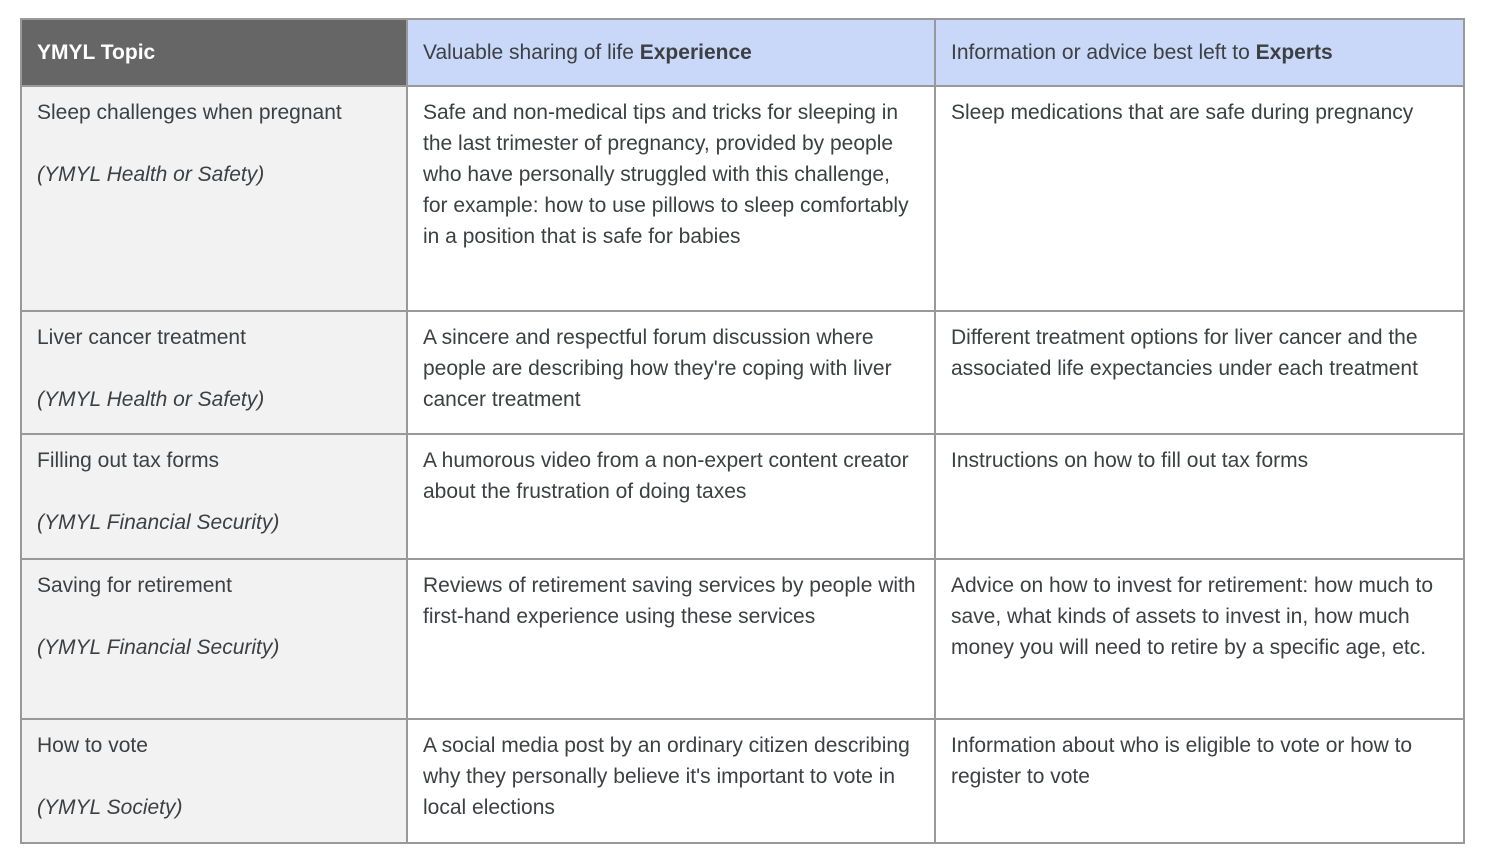  What do you see at coordinates (531, 52) in the screenshot?
I see `header-experience-prefix: Valuable sharing of life` at bounding box center [531, 52].